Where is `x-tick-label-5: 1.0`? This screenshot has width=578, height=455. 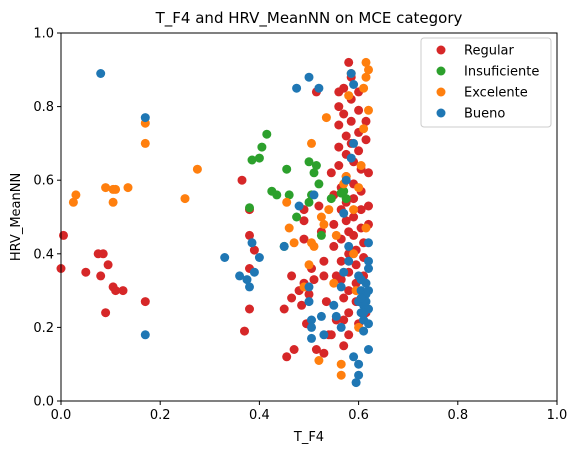
x-tick-label-5: 1.0 is located at coordinates (557, 415).